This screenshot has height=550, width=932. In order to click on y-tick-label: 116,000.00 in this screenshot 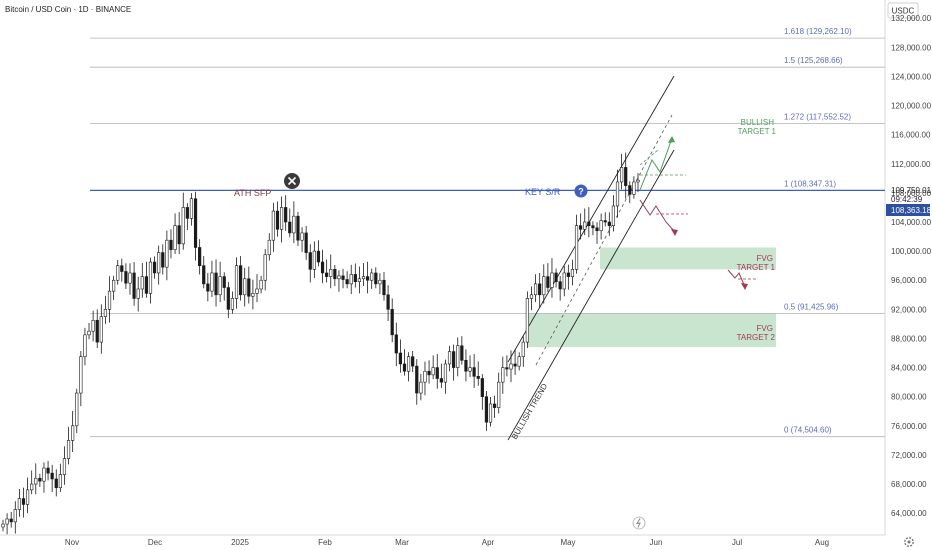, I will do `click(911, 135)`.